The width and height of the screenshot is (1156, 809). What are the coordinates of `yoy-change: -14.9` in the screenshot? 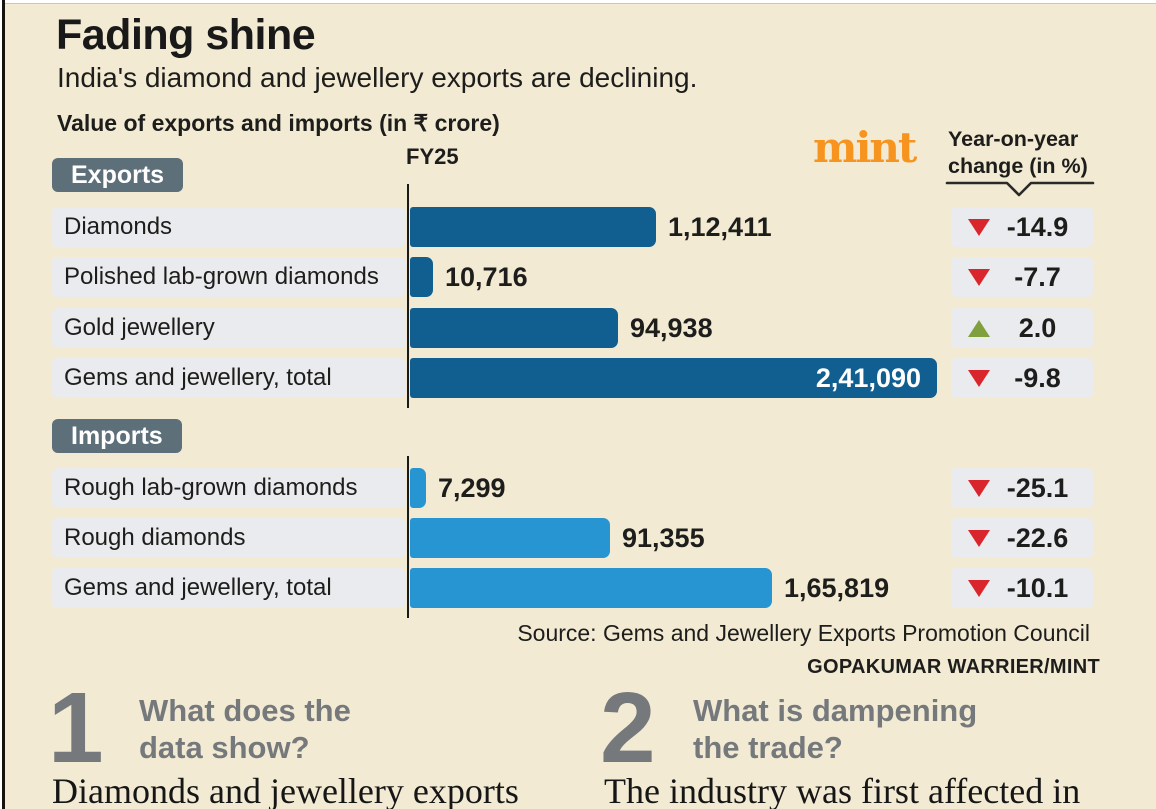 It's located at (1022, 227).